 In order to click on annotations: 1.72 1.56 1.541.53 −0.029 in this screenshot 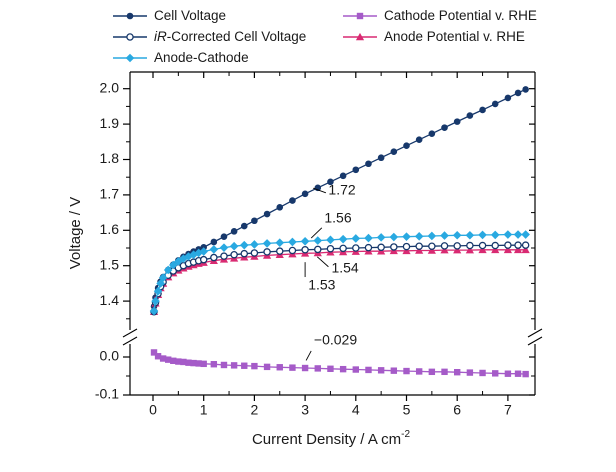, I will do `click(331, 271)`.